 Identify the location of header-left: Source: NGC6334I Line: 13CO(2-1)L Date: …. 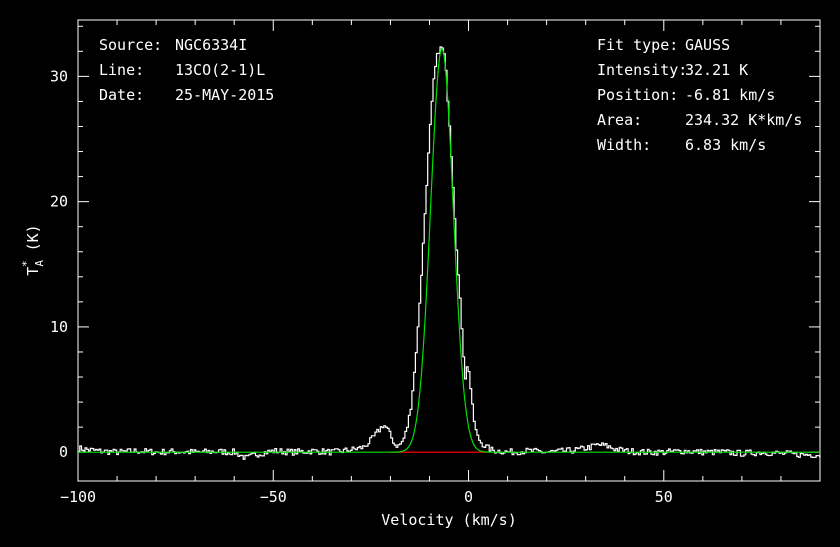
(186, 70).